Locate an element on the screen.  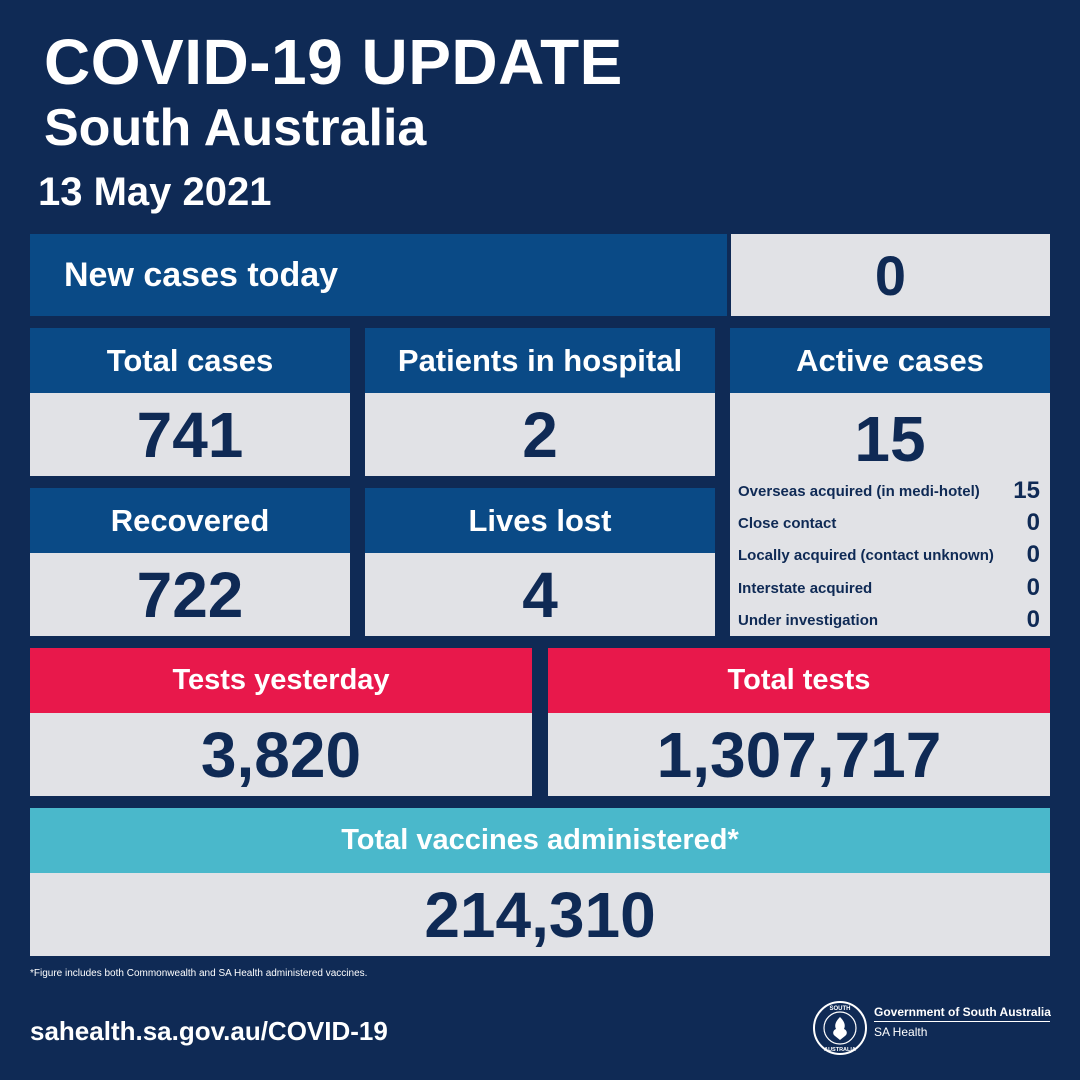
new-cases-value: 0 is located at coordinates (890, 275).